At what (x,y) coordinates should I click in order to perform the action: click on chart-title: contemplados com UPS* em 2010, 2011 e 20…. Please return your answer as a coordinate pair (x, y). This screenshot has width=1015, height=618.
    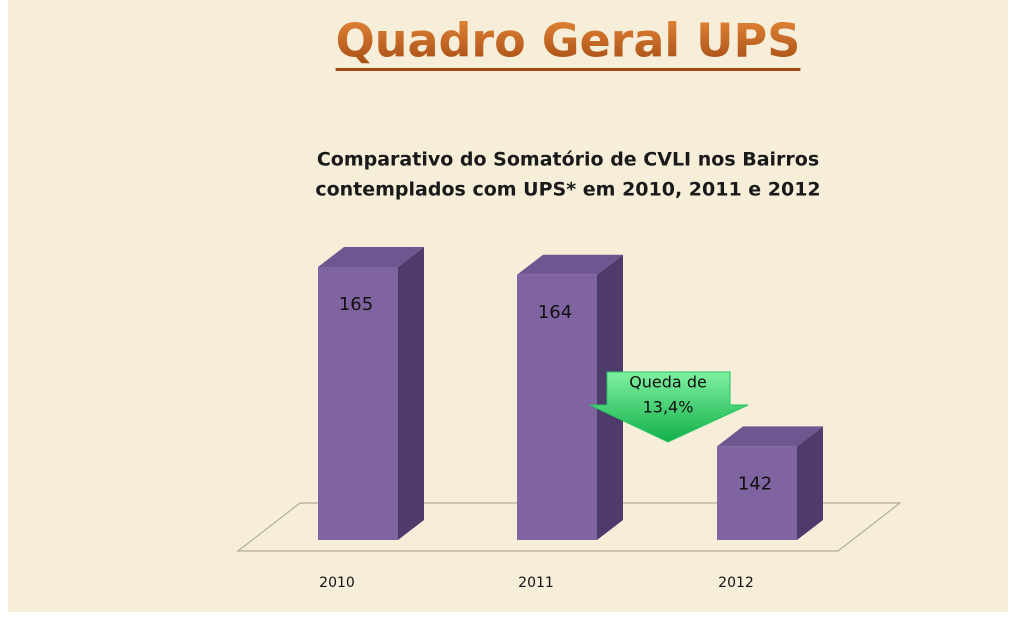
    Looking at the image, I should click on (567, 190).